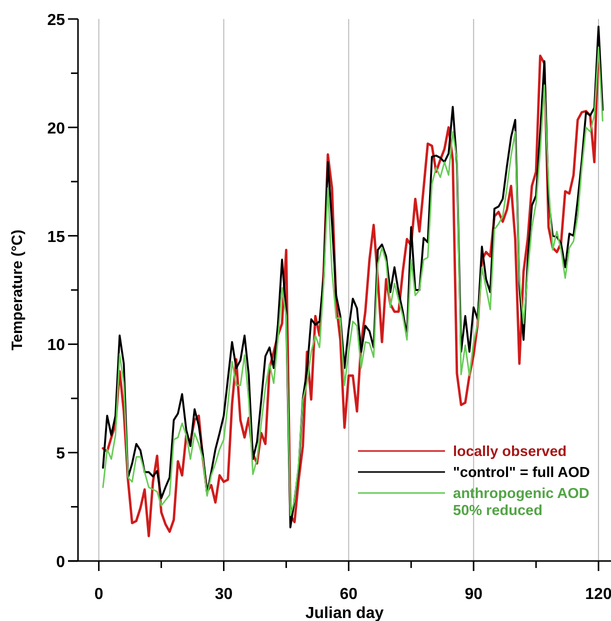  Describe the element at coordinates (223, 594) in the screenshot. I see `x-tick-label: 30` at that location.